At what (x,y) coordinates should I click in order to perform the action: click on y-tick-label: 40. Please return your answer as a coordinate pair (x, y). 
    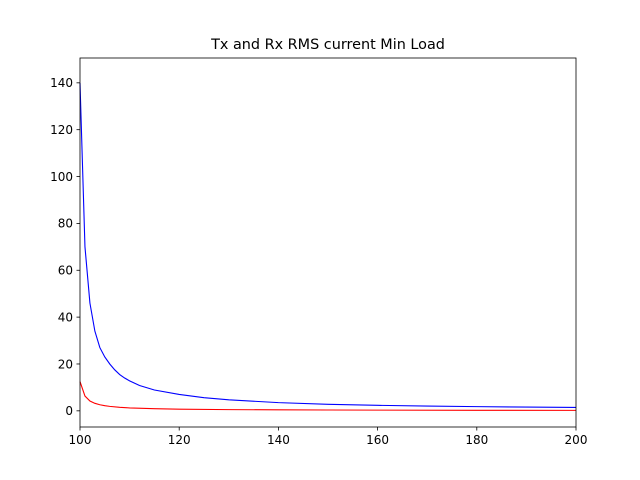
    Looking at the image, I should click on (65, 317).